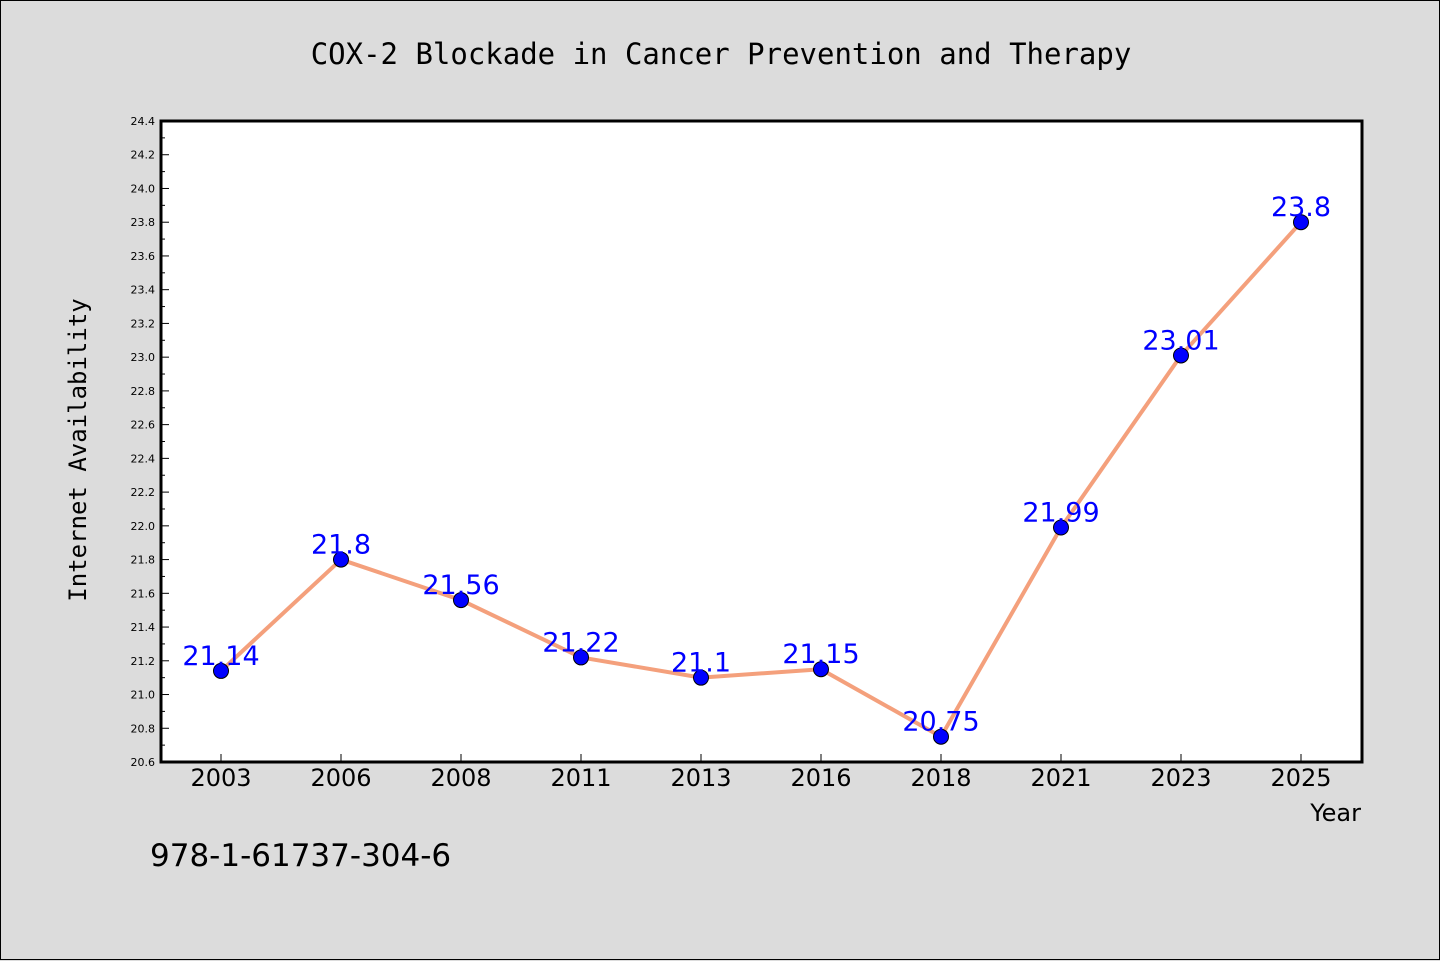 The height and width of the screenshot is (961, 1440). What do you see at coordinates (460, 778) in the screenshot?
I see `x-tick-label: 2008` at bounding box center [460, 778].